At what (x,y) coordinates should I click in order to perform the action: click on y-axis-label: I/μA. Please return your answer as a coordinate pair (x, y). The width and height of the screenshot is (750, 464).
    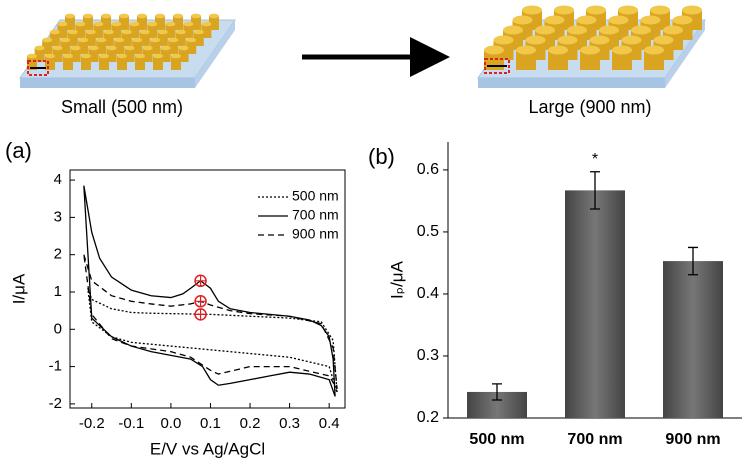
    Looking at the image, I should click on (18, 288).